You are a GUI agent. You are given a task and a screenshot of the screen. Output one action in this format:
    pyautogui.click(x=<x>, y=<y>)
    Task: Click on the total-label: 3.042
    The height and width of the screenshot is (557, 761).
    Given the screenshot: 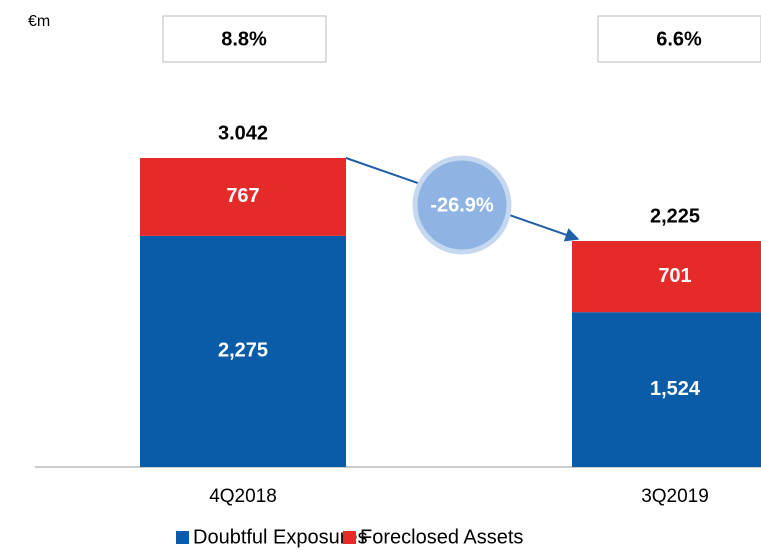 What is the action you would take?
    pyautogui.click(x=243, y=133)
    